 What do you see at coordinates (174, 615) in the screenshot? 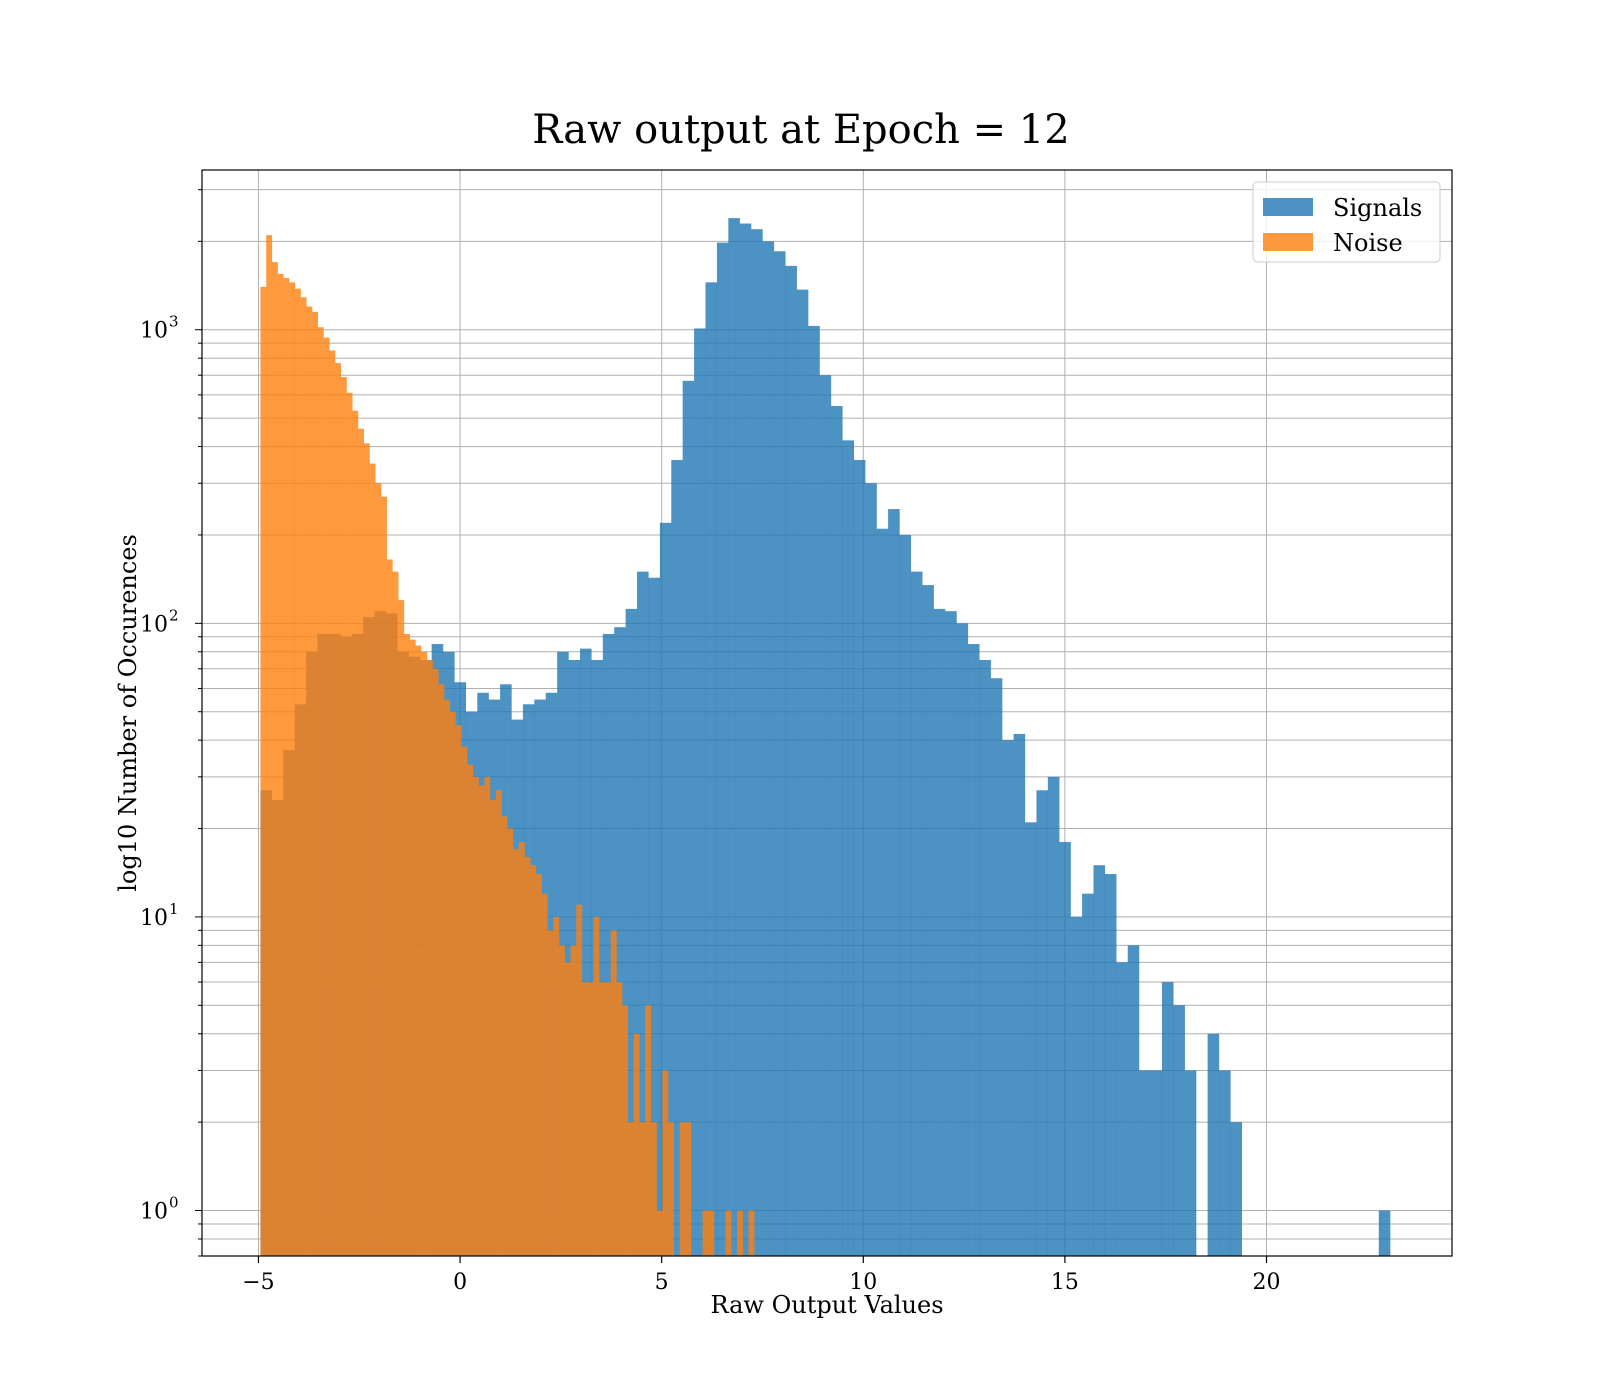
I see `y-tick-exponent: 2` at bounding box center [174, 615].